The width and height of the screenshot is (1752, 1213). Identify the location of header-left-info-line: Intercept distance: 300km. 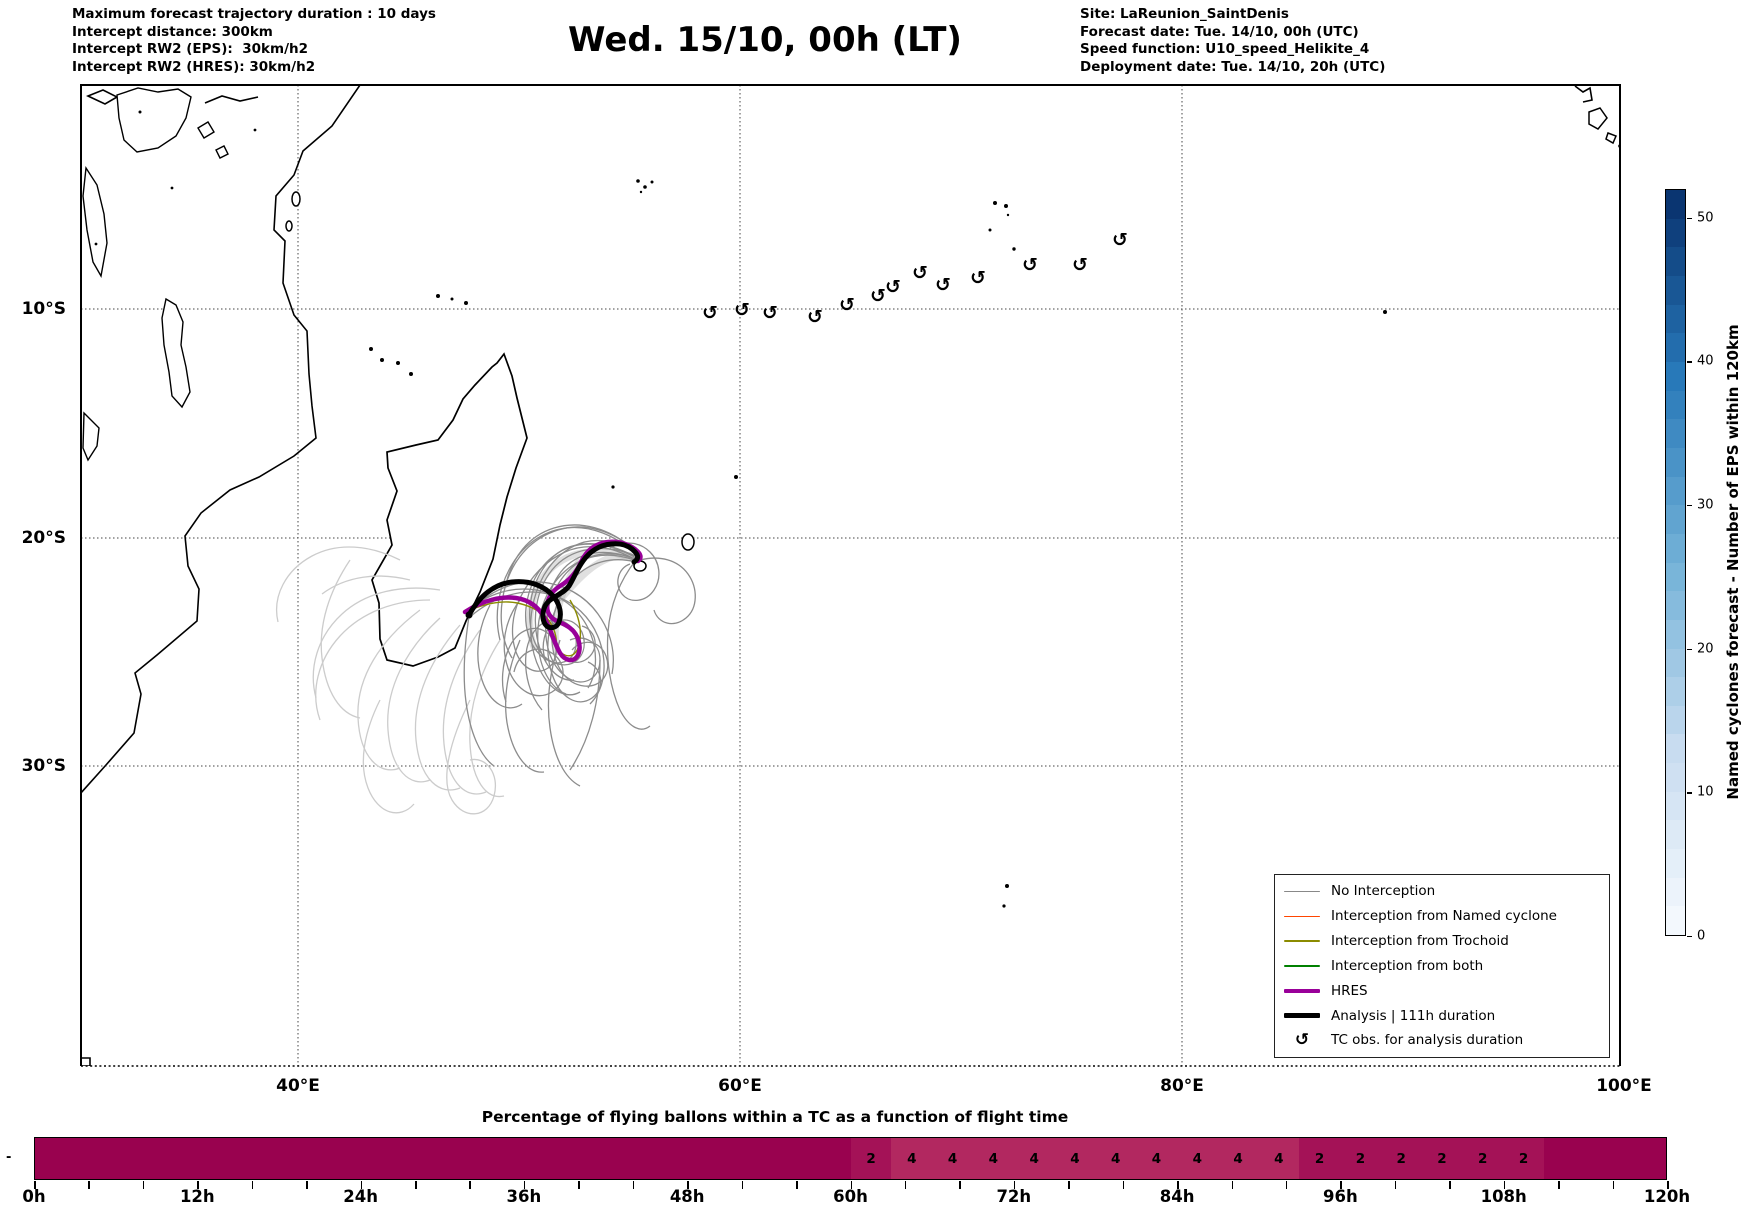
(172, 31).